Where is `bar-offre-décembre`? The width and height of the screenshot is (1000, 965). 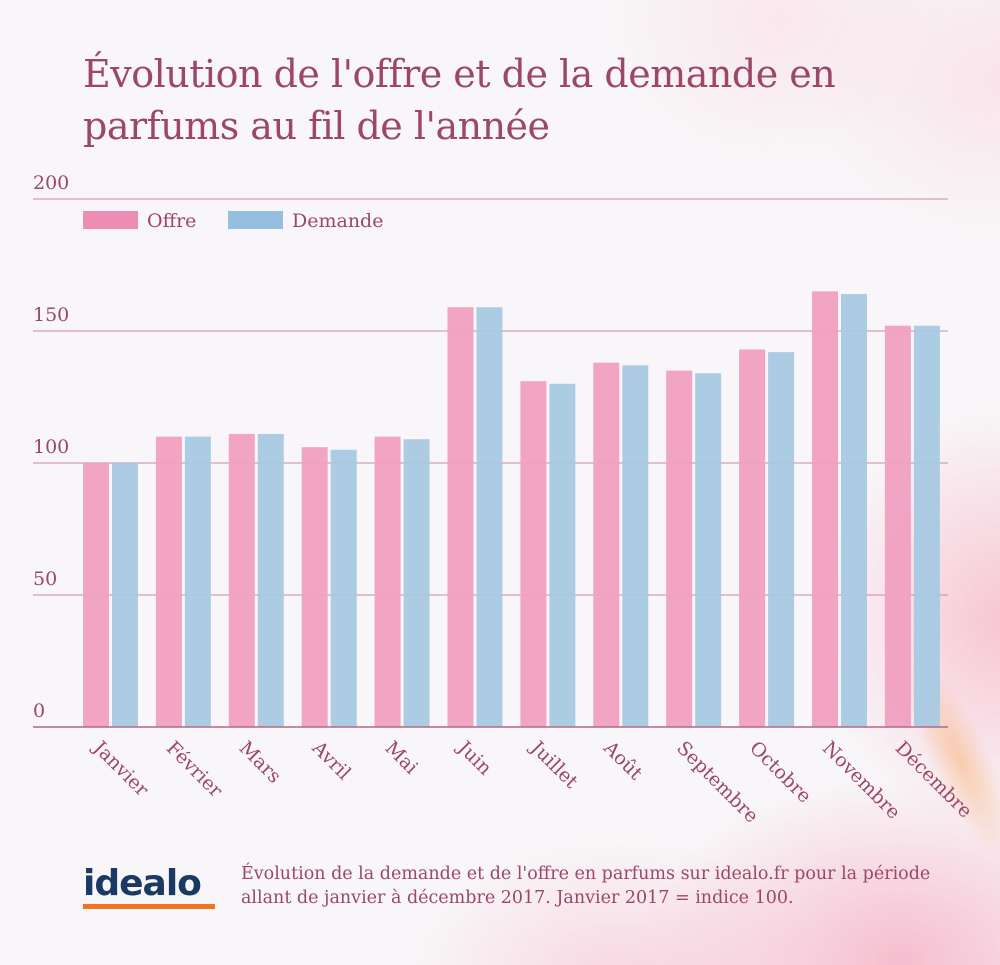
bar-offre-décembre is located at coordinates (897, 526).